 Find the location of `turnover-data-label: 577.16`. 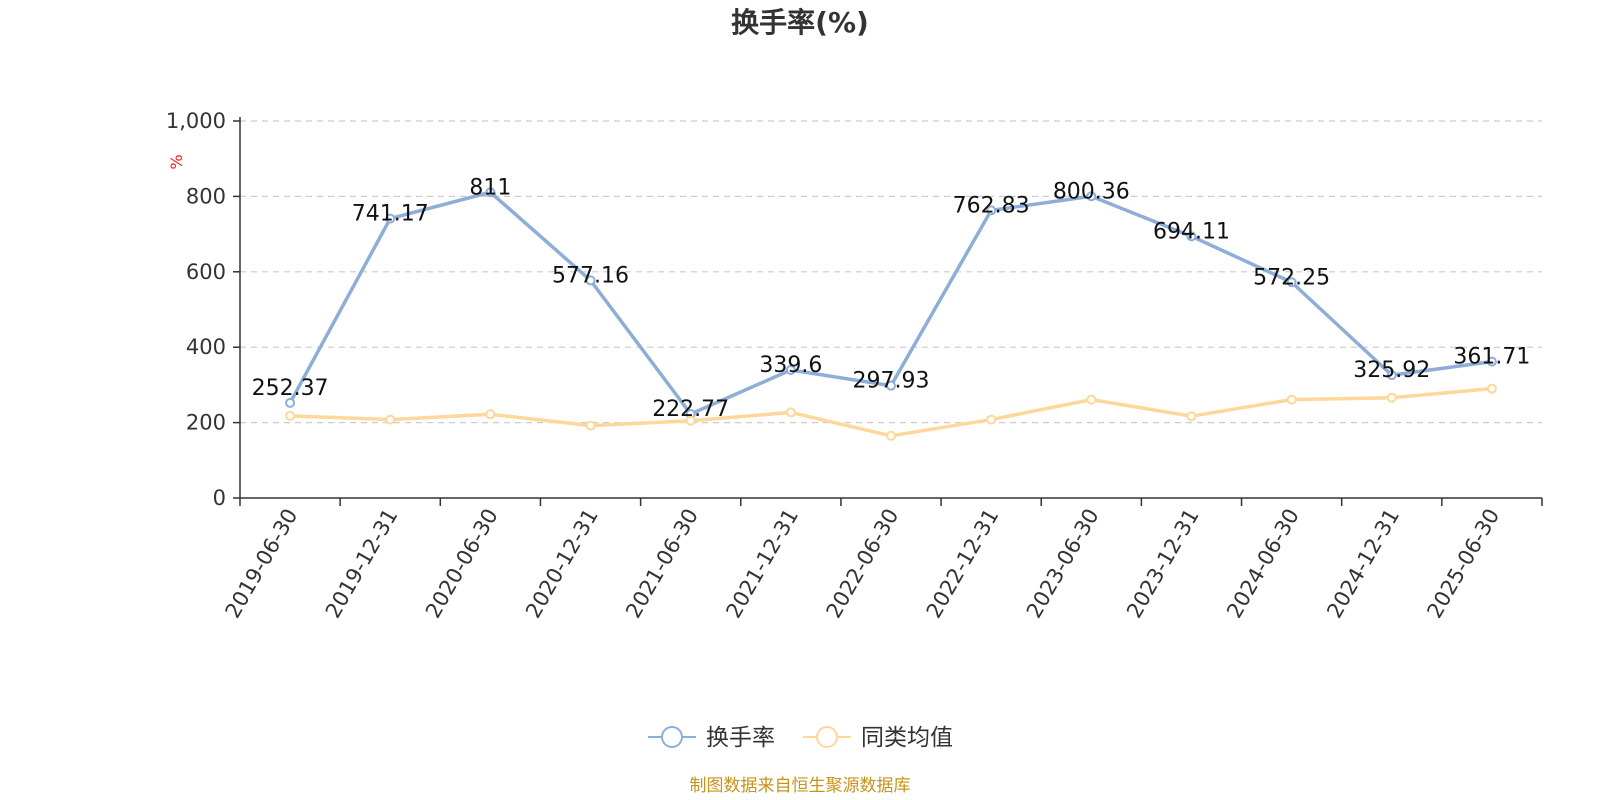

turnover-data-label: 577.16 is located at coordinates (590, 275).